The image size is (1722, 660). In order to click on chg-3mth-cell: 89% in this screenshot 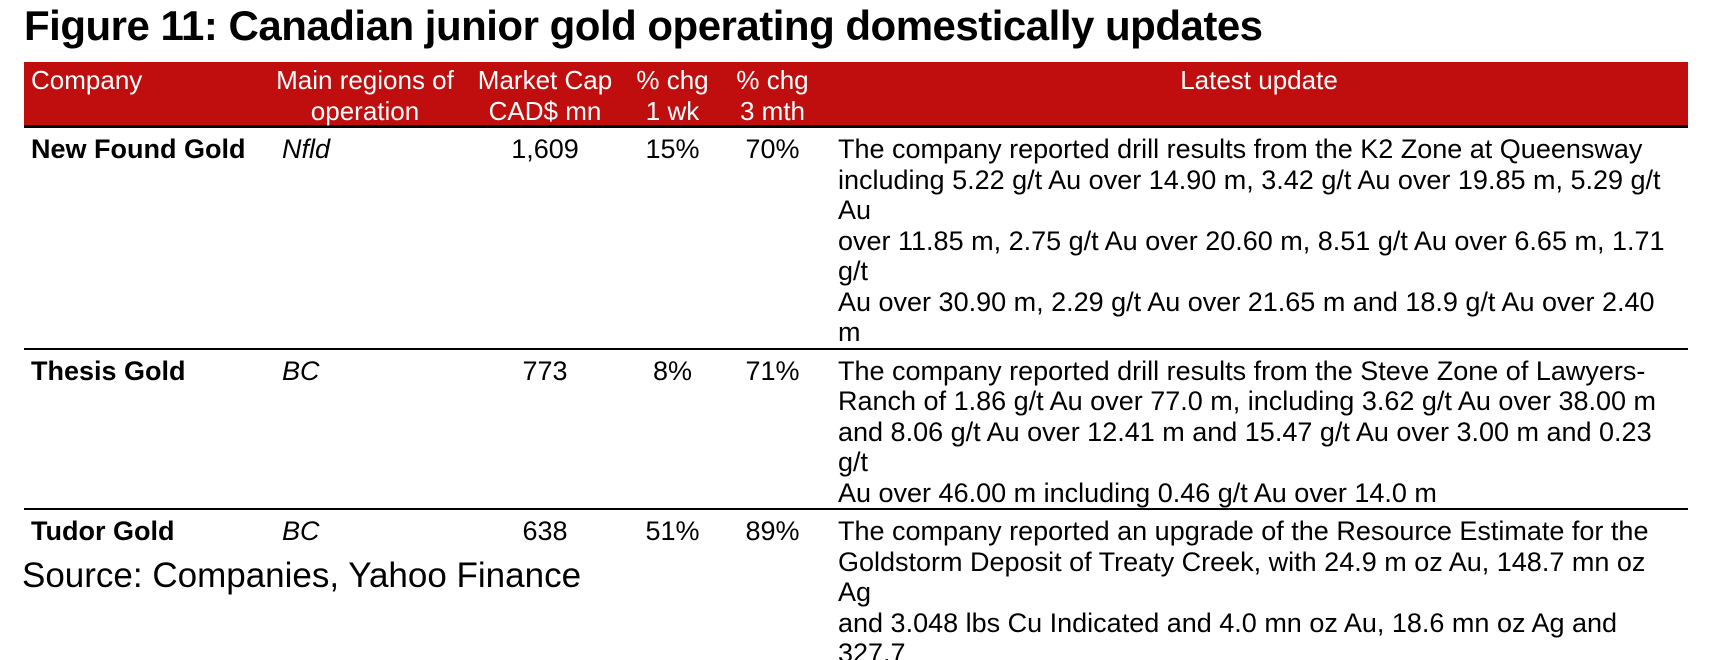, I will do `click(772, 531)`.